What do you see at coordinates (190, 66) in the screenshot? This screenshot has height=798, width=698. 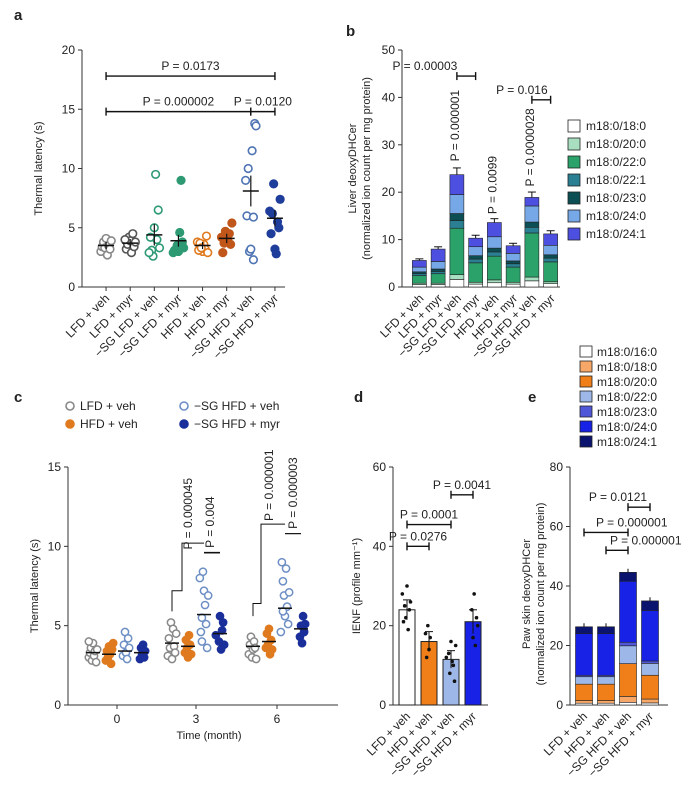 I see `panel-a-p-value-label: P = 0.0173` at bounding box center [190, 66].